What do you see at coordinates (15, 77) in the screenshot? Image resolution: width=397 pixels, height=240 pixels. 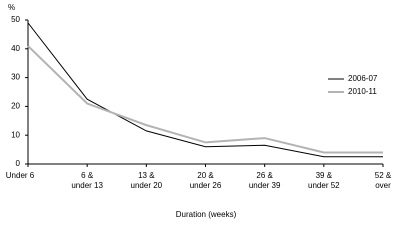 I see `y-tick-label: 30` at bounding box center [15, 77].